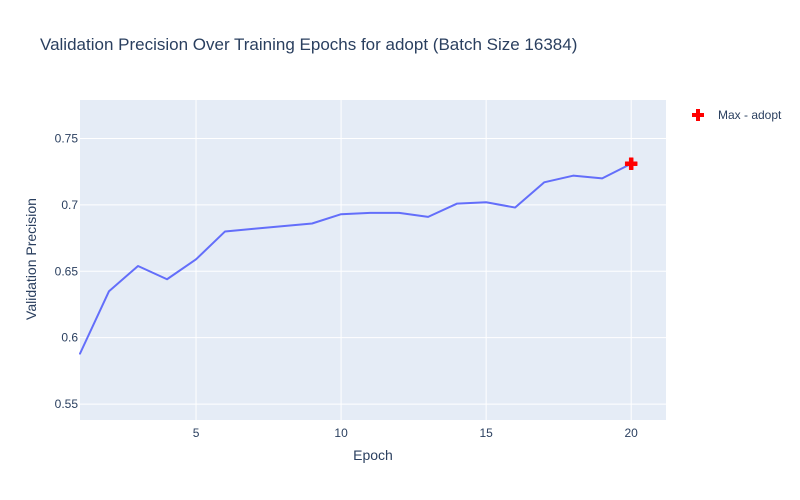  I want to click on y-tick-label: 0.6, so click(69, 338).